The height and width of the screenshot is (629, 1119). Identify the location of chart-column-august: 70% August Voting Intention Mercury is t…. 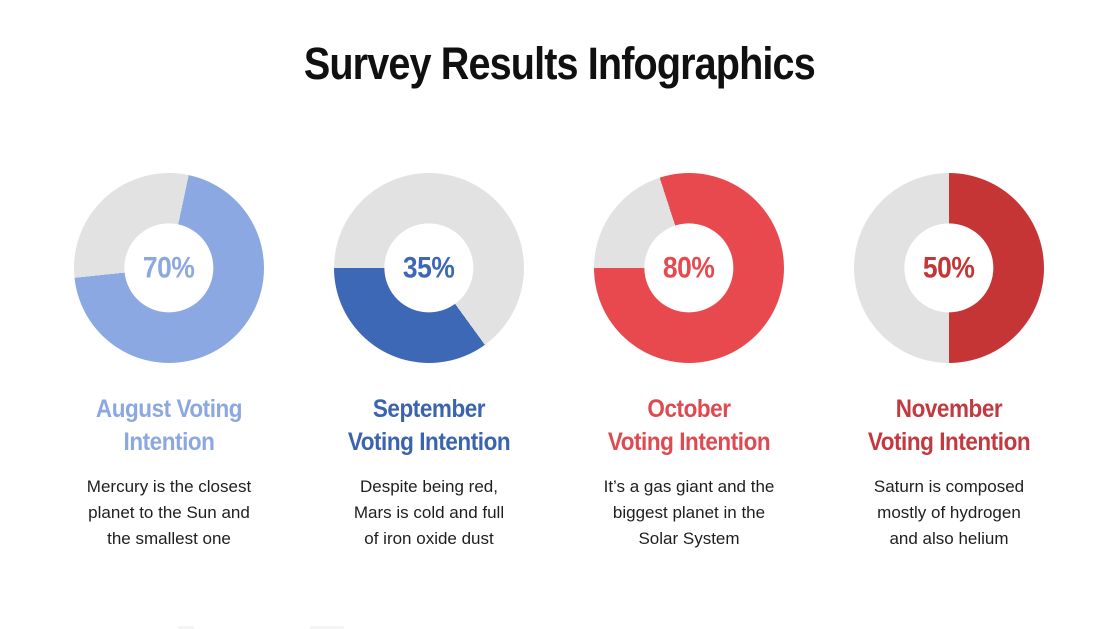
(169, 362).